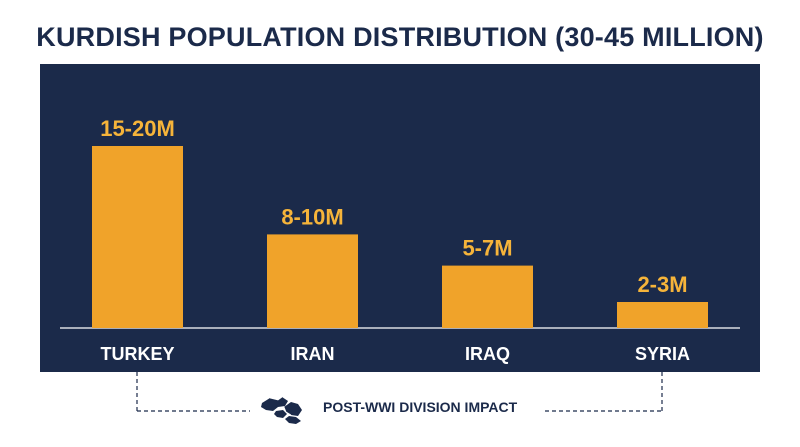  Describe the element at coordinates (312, 216) in the screenshot. I see `value-label-iran: 8-10M` at that location.